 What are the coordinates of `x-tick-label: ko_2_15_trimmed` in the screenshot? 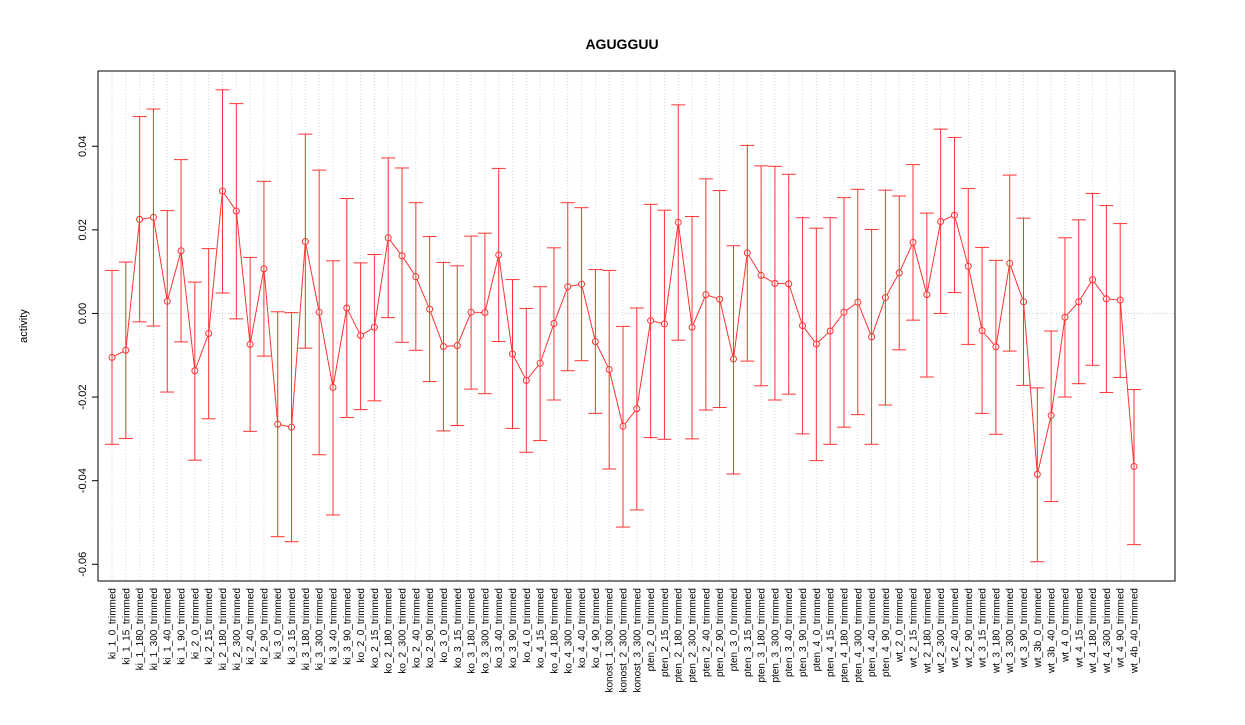 It's located at (375, 628).